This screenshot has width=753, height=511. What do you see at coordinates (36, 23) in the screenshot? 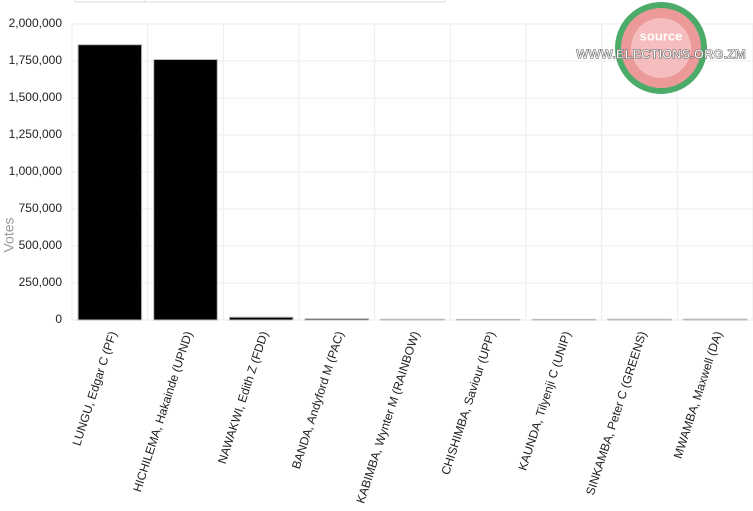
I see `y-tick-label: 2,000,000` at bounding box center [36, 23].